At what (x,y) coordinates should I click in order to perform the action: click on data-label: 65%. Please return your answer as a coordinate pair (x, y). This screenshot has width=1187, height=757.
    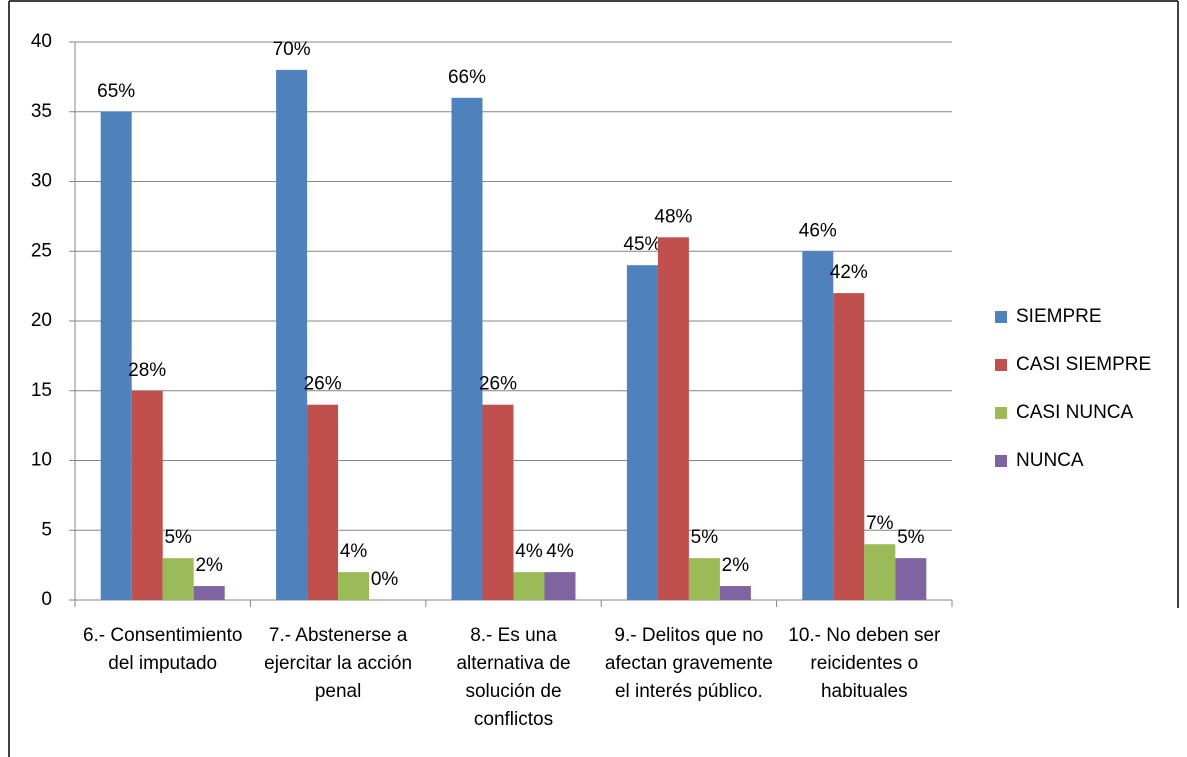
    Looking at the image, I should click on (116, 91).